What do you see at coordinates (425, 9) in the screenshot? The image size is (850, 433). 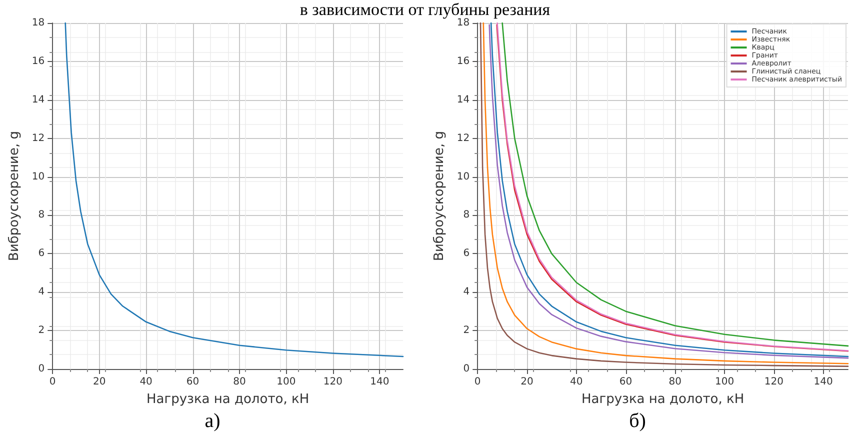 I see `chart-title: в зависимости от глубины резания` at bounding box center [425, 9].